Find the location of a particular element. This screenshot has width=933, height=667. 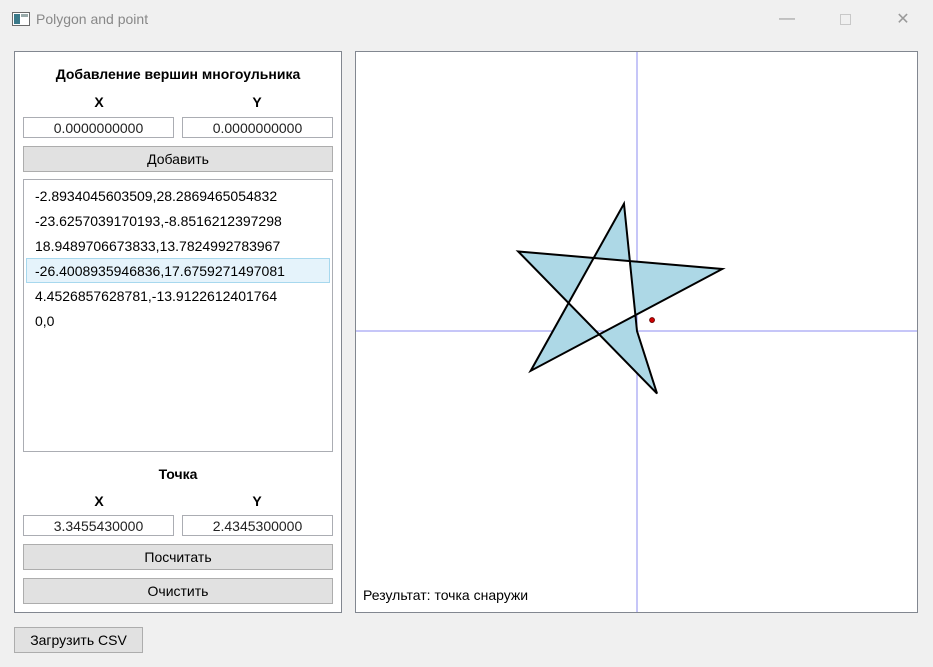

app-icon is located at coordinates (21, 19).